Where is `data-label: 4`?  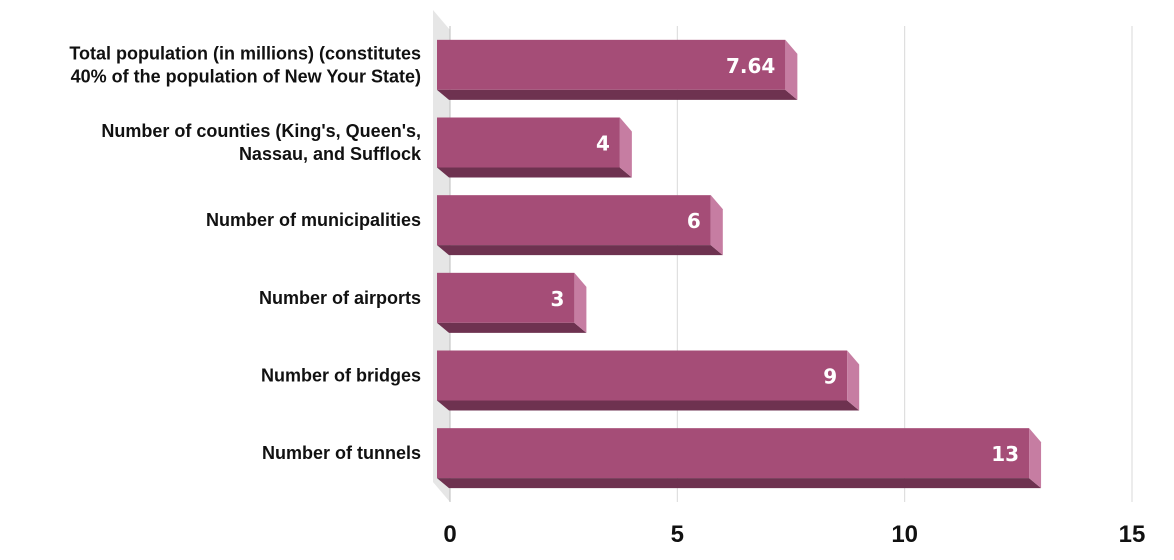
data-label: 4 is located at coordinates (603, 144).